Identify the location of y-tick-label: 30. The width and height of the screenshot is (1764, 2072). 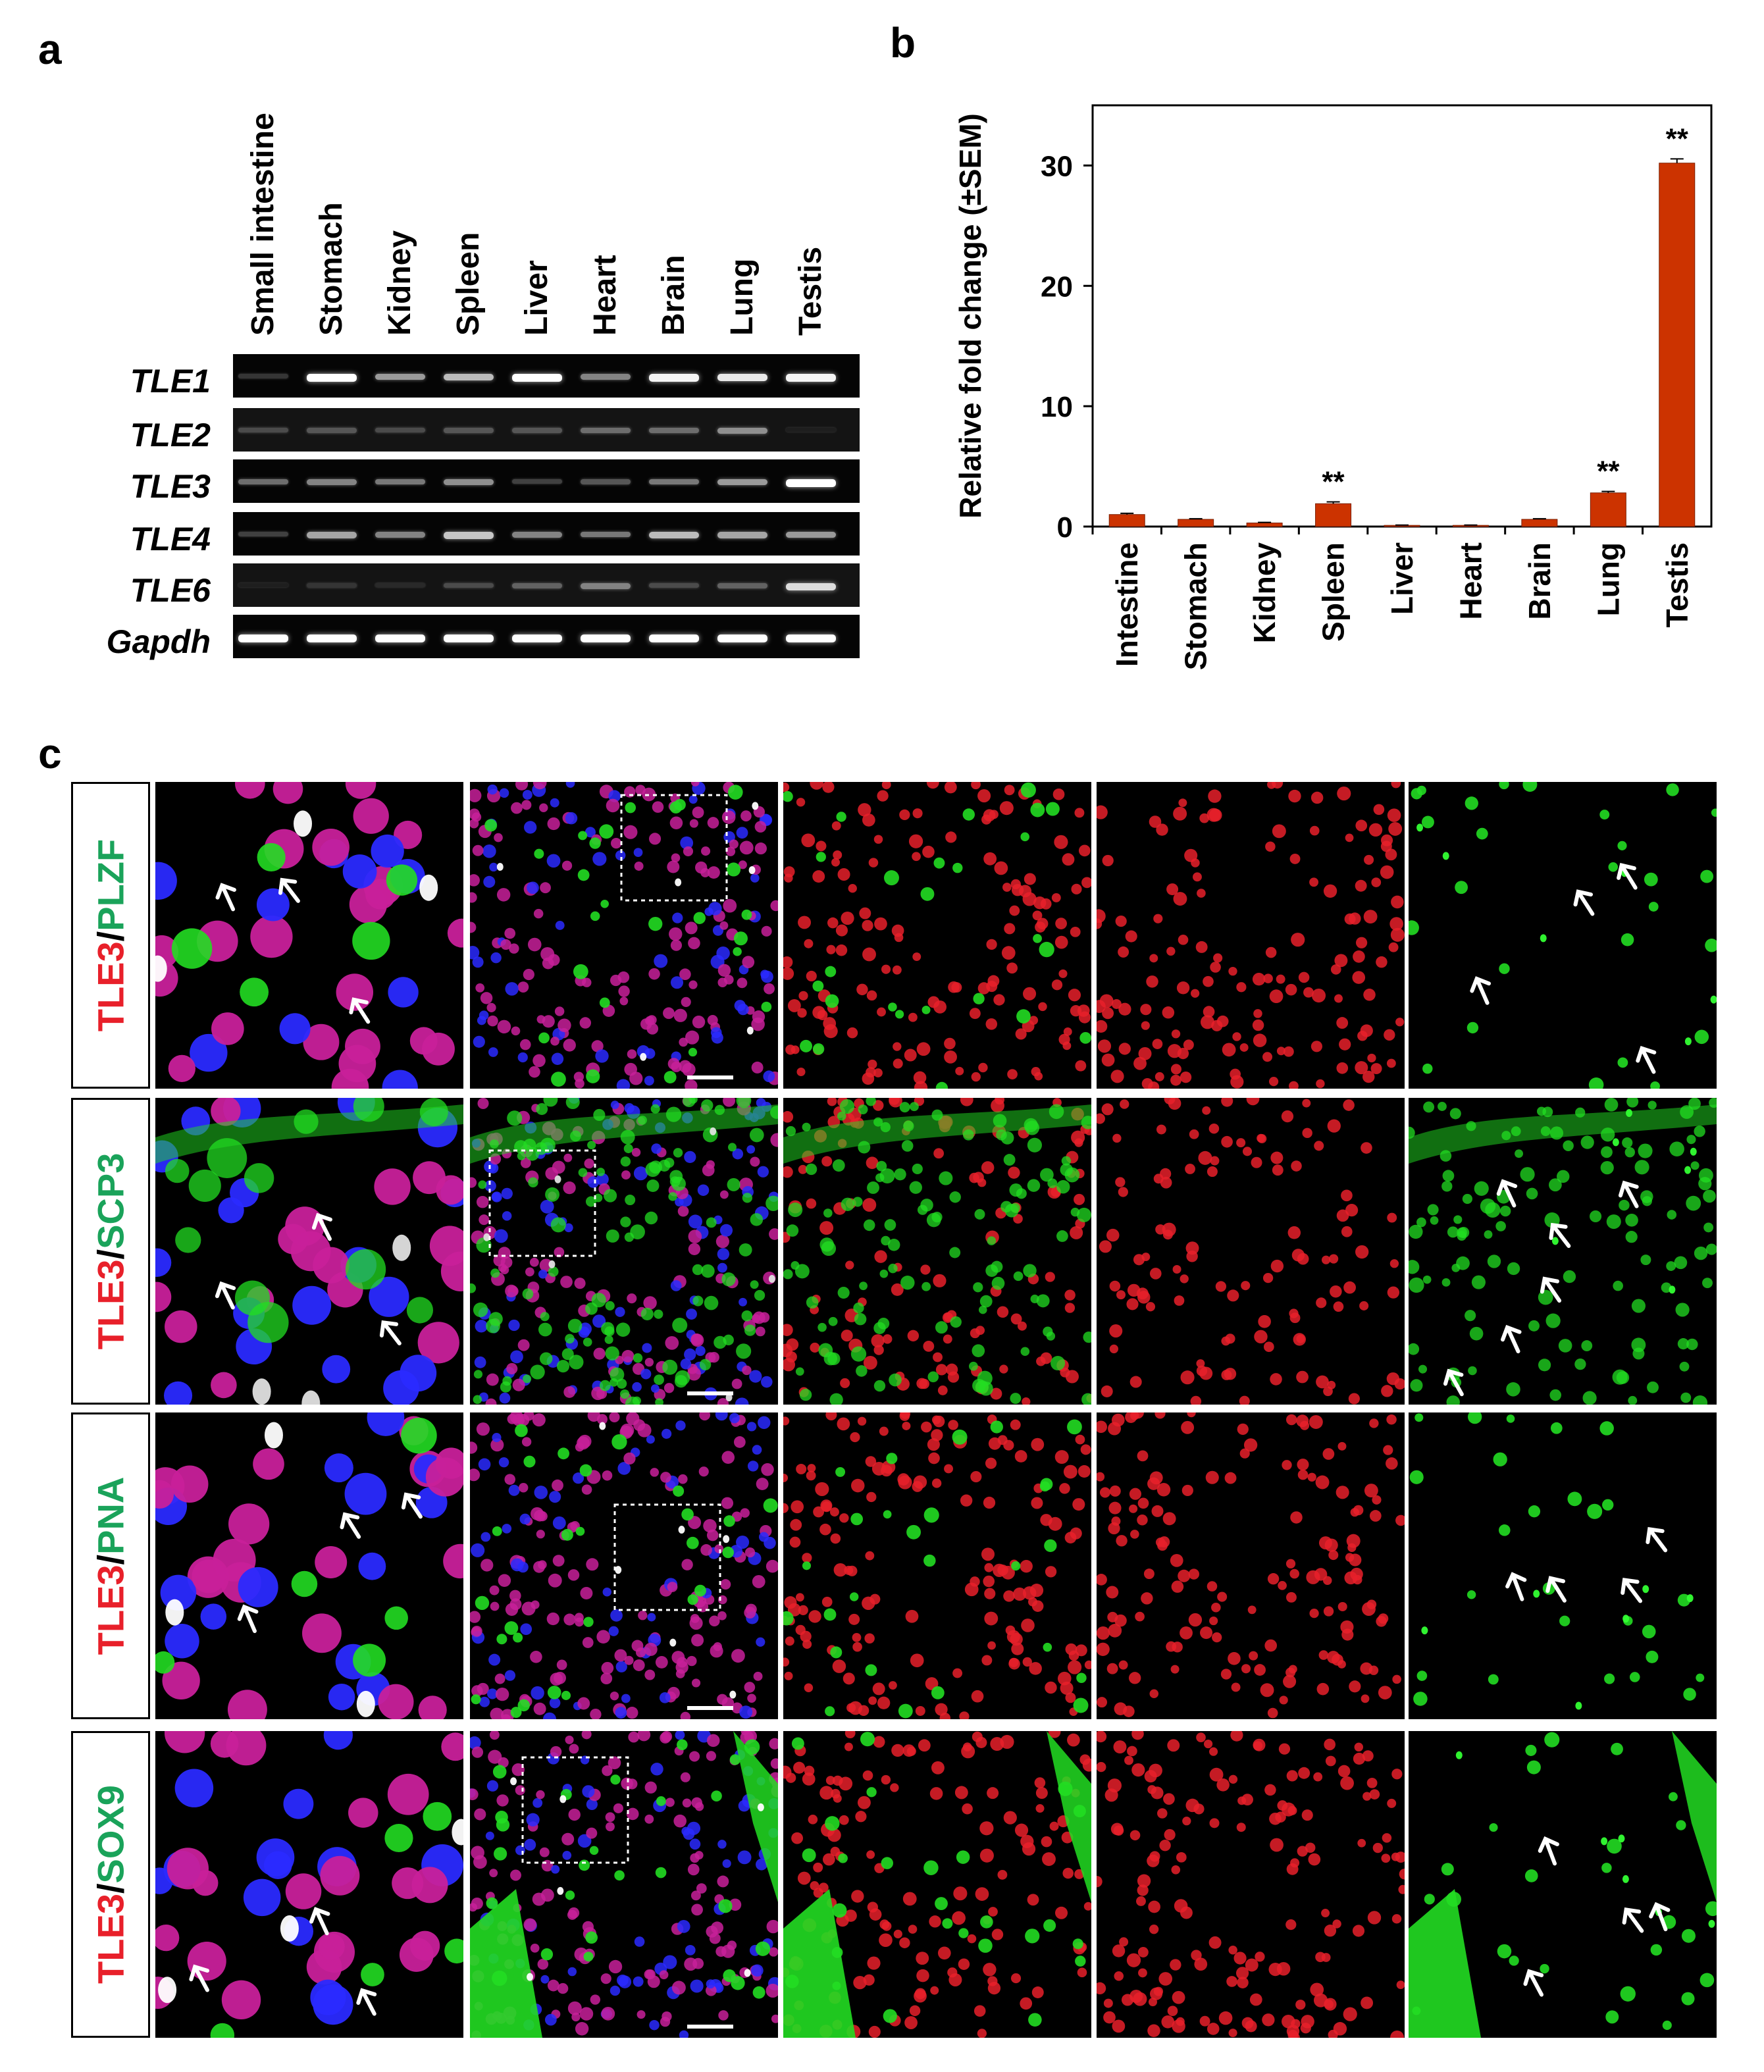
(1057, 166).